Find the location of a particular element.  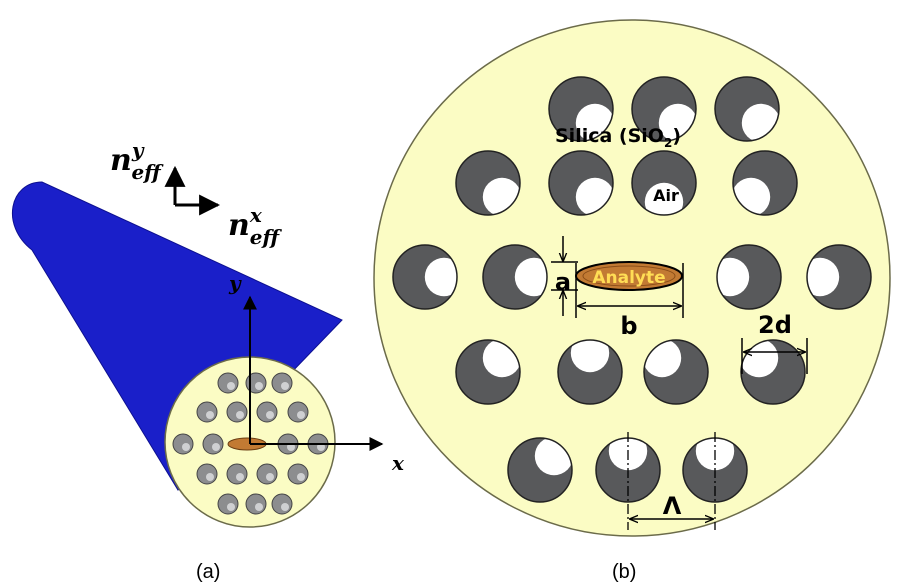

axis-x-label: x is located at coordinates (398, 463).